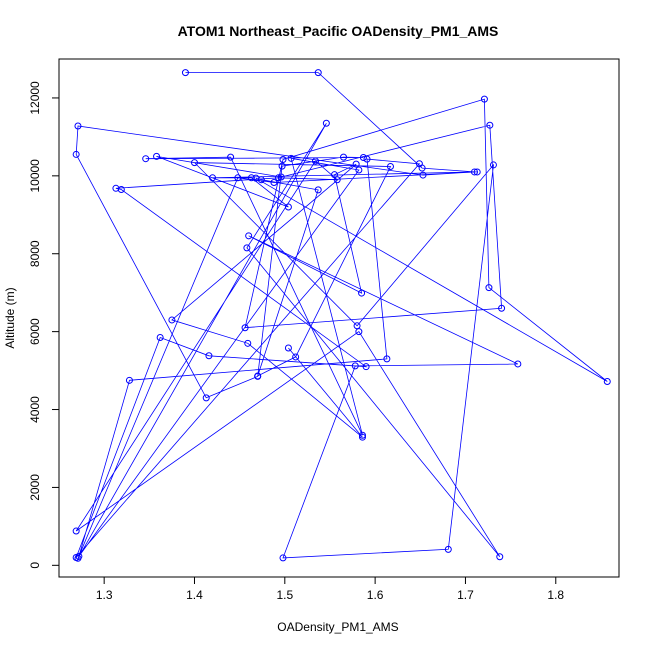 The image size is (650, 650). I want to click on x-tick-label: 1.6, so click(375, 595).